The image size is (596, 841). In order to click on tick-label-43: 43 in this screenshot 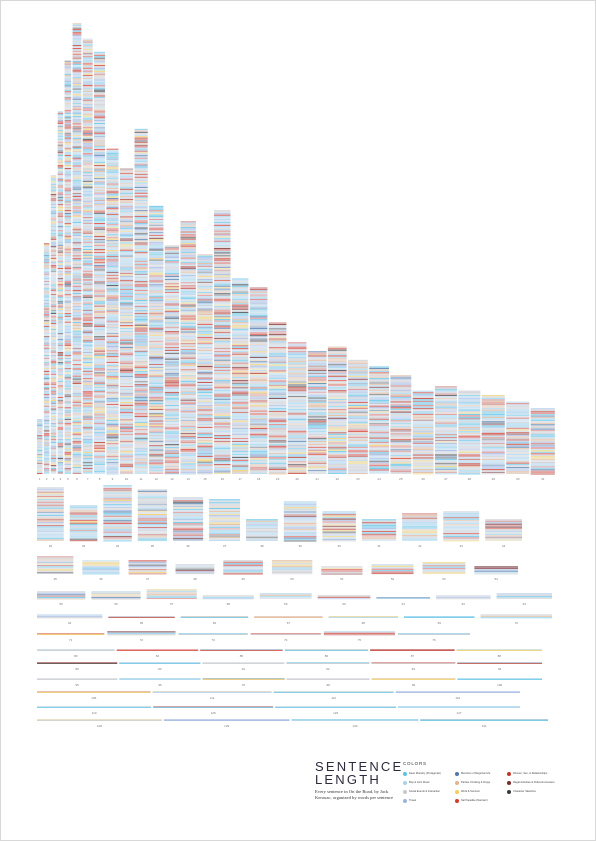, I will do `click(462, 546)`.